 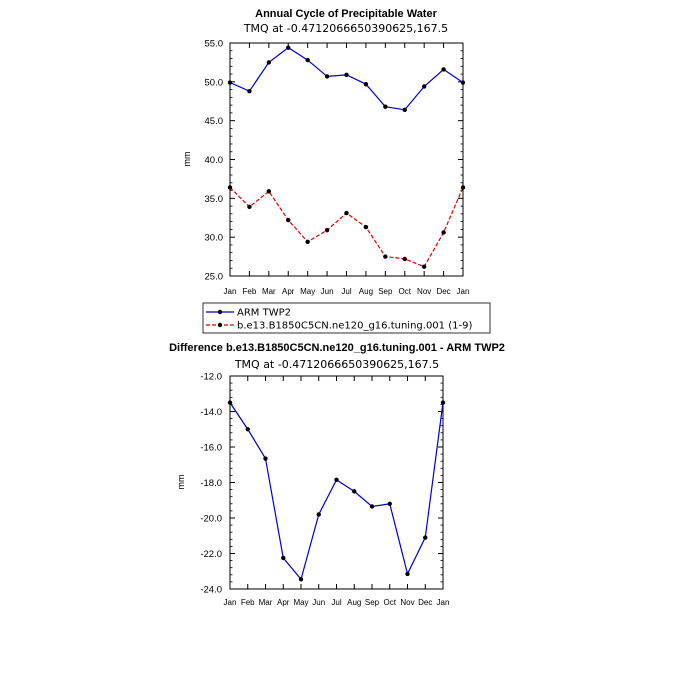 What do you see at coordinates (214, 82) in the screenshot?
I see `y-tick-label: 50.0` at bounding box center [214, 82].